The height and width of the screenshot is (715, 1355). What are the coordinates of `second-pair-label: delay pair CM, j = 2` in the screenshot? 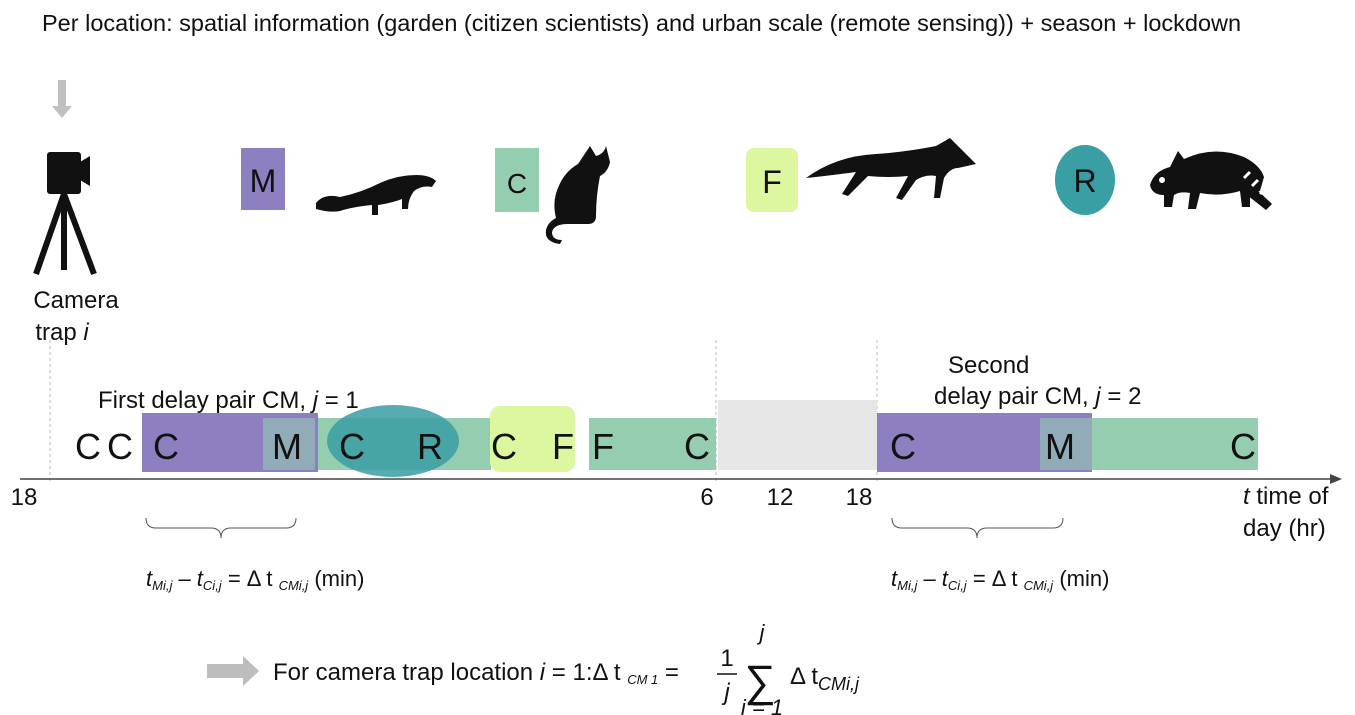 It's located at (1037, 396).